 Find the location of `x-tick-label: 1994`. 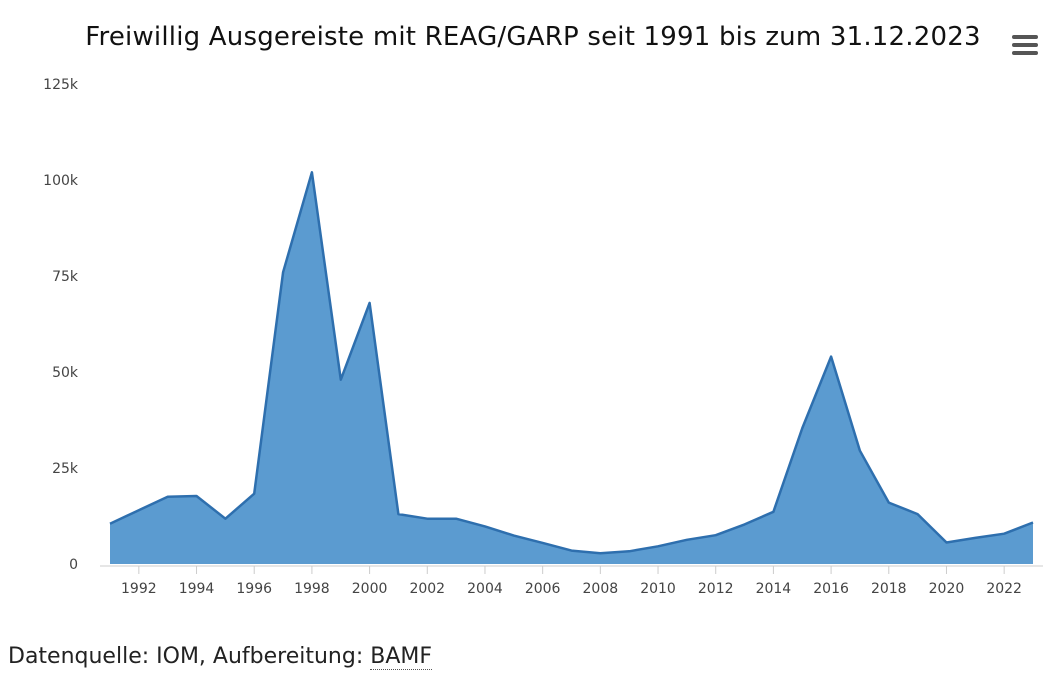

x-tick-label: 1994 is located at coordinates (197, 589).